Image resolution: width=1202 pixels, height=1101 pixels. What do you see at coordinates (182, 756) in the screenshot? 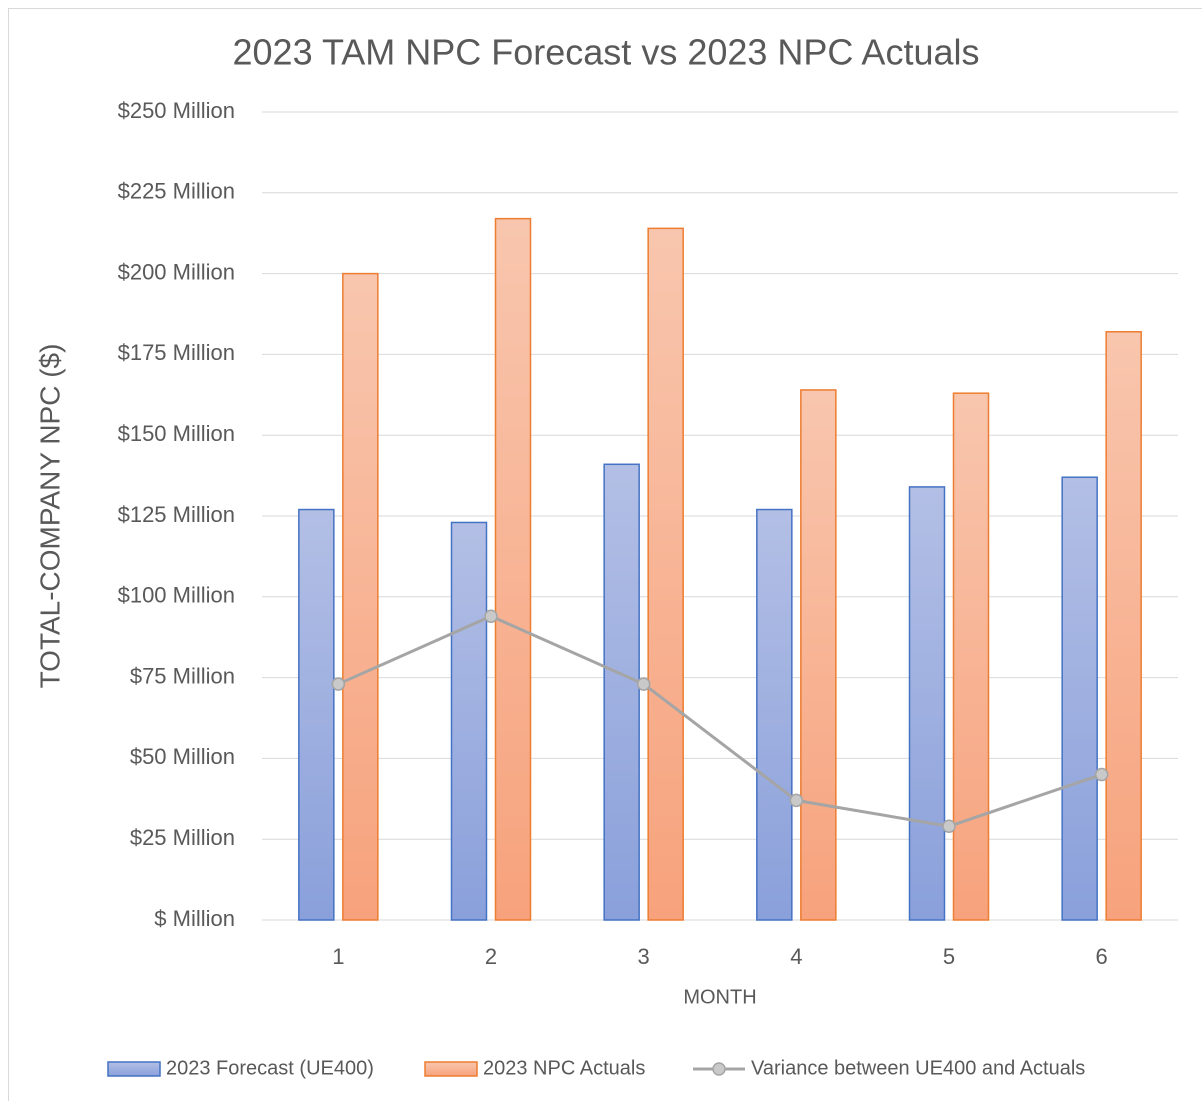
I see `y-tick-label: $50 Million` at bounding box center [182, 756].